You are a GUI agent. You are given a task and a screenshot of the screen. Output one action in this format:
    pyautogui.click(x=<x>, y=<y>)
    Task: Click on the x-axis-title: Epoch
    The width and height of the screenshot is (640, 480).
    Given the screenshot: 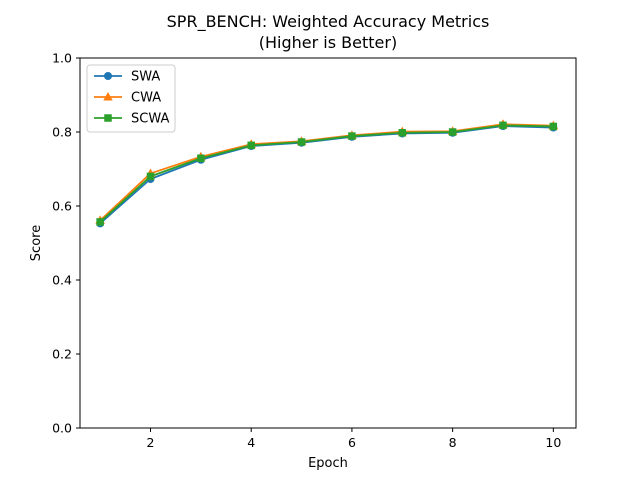 What is the action you would take?
    pyautogui.click(x=328, y=463)
    